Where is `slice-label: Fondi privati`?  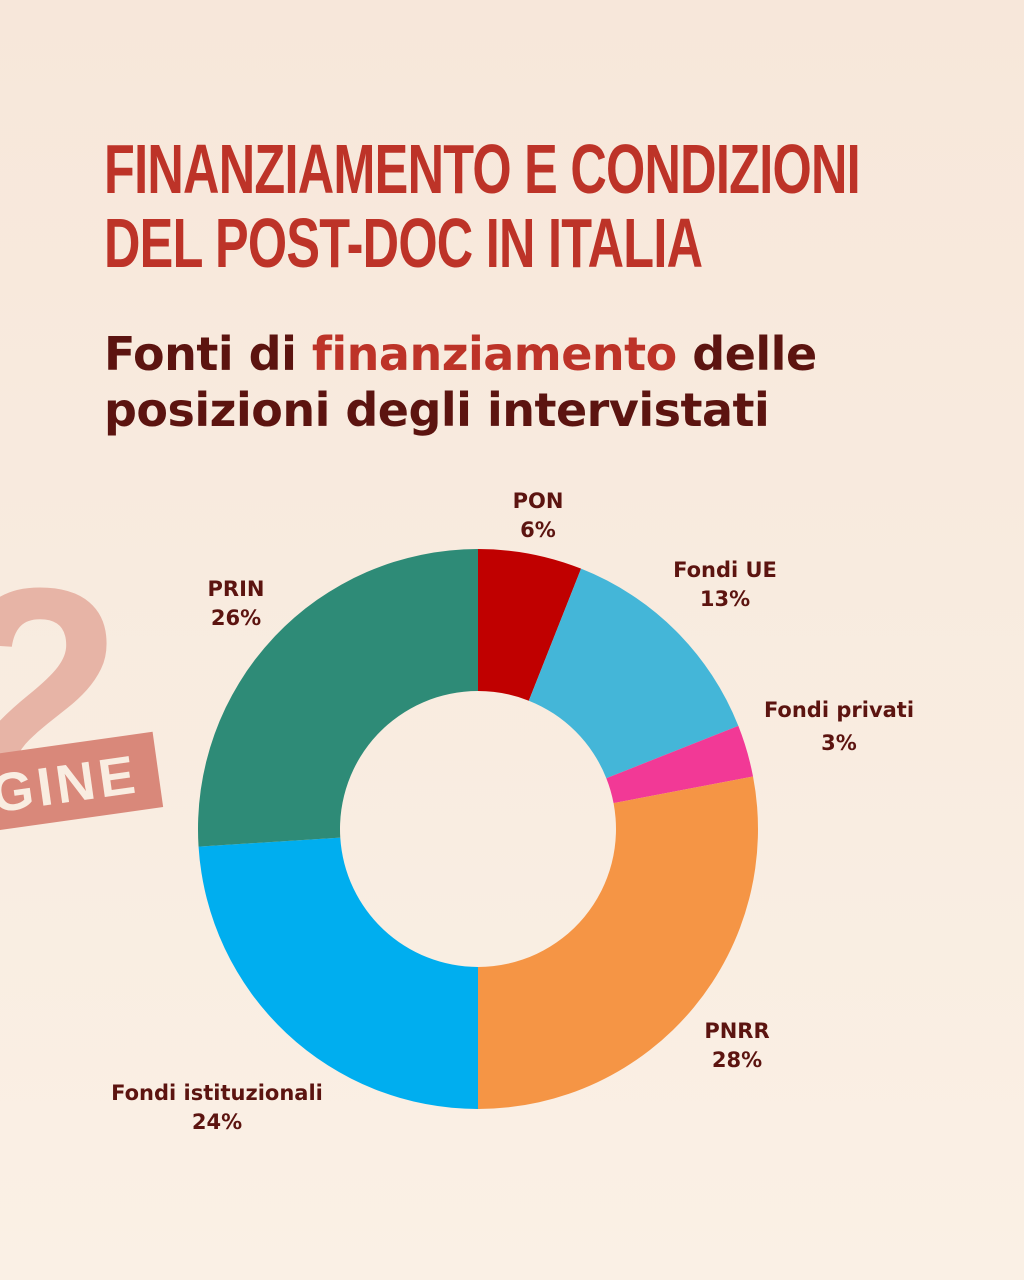 slice-label: Fondi privati is located at coordinates (839, 710).